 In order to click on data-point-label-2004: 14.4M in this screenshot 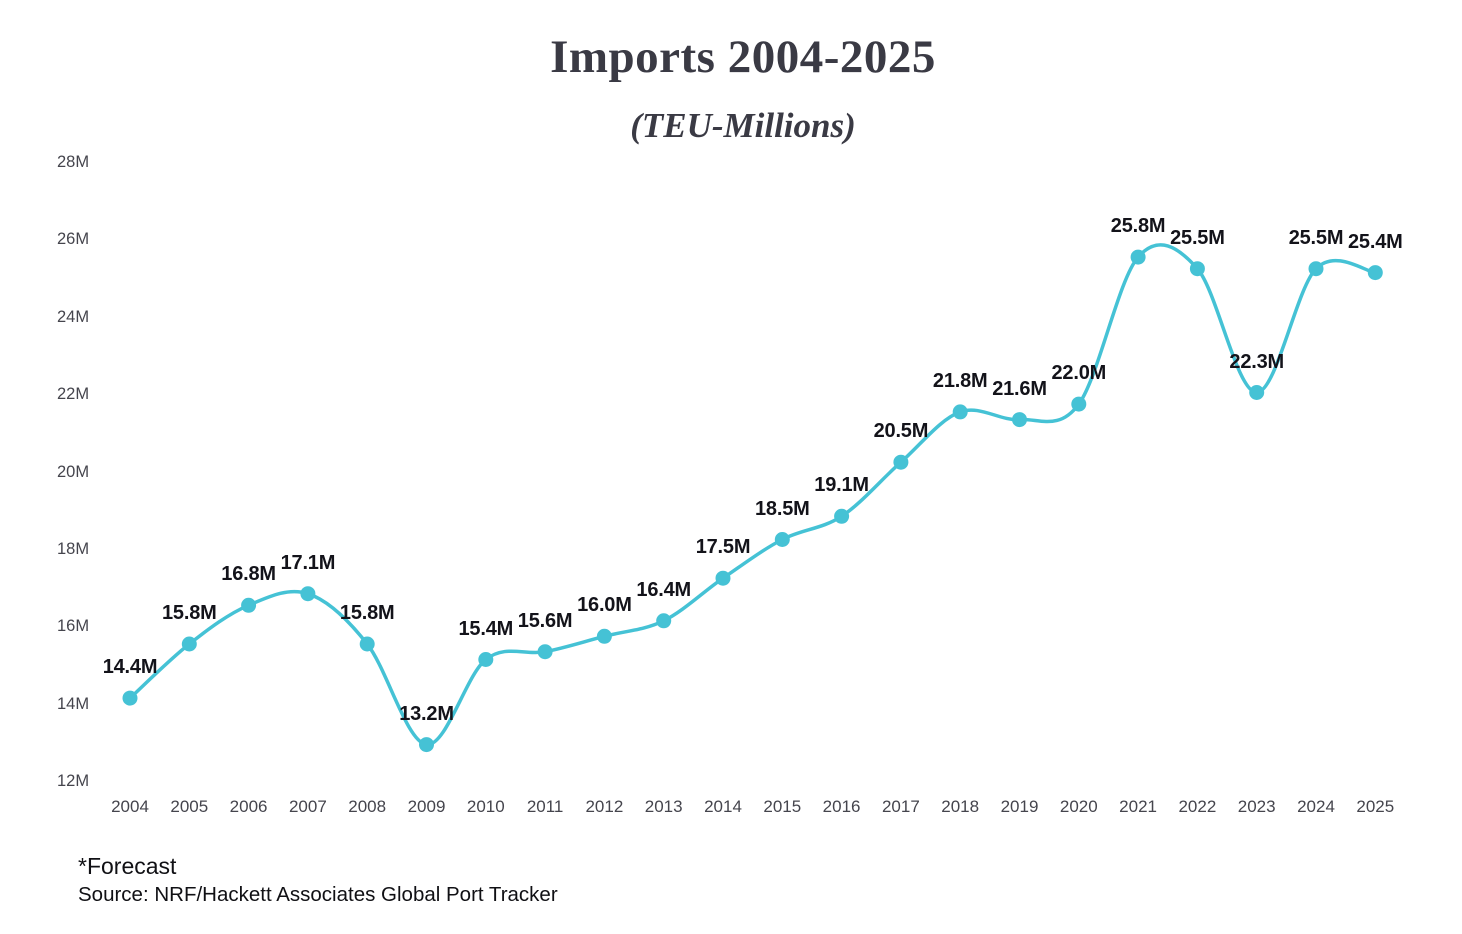, I will do `click(130, 667)`.